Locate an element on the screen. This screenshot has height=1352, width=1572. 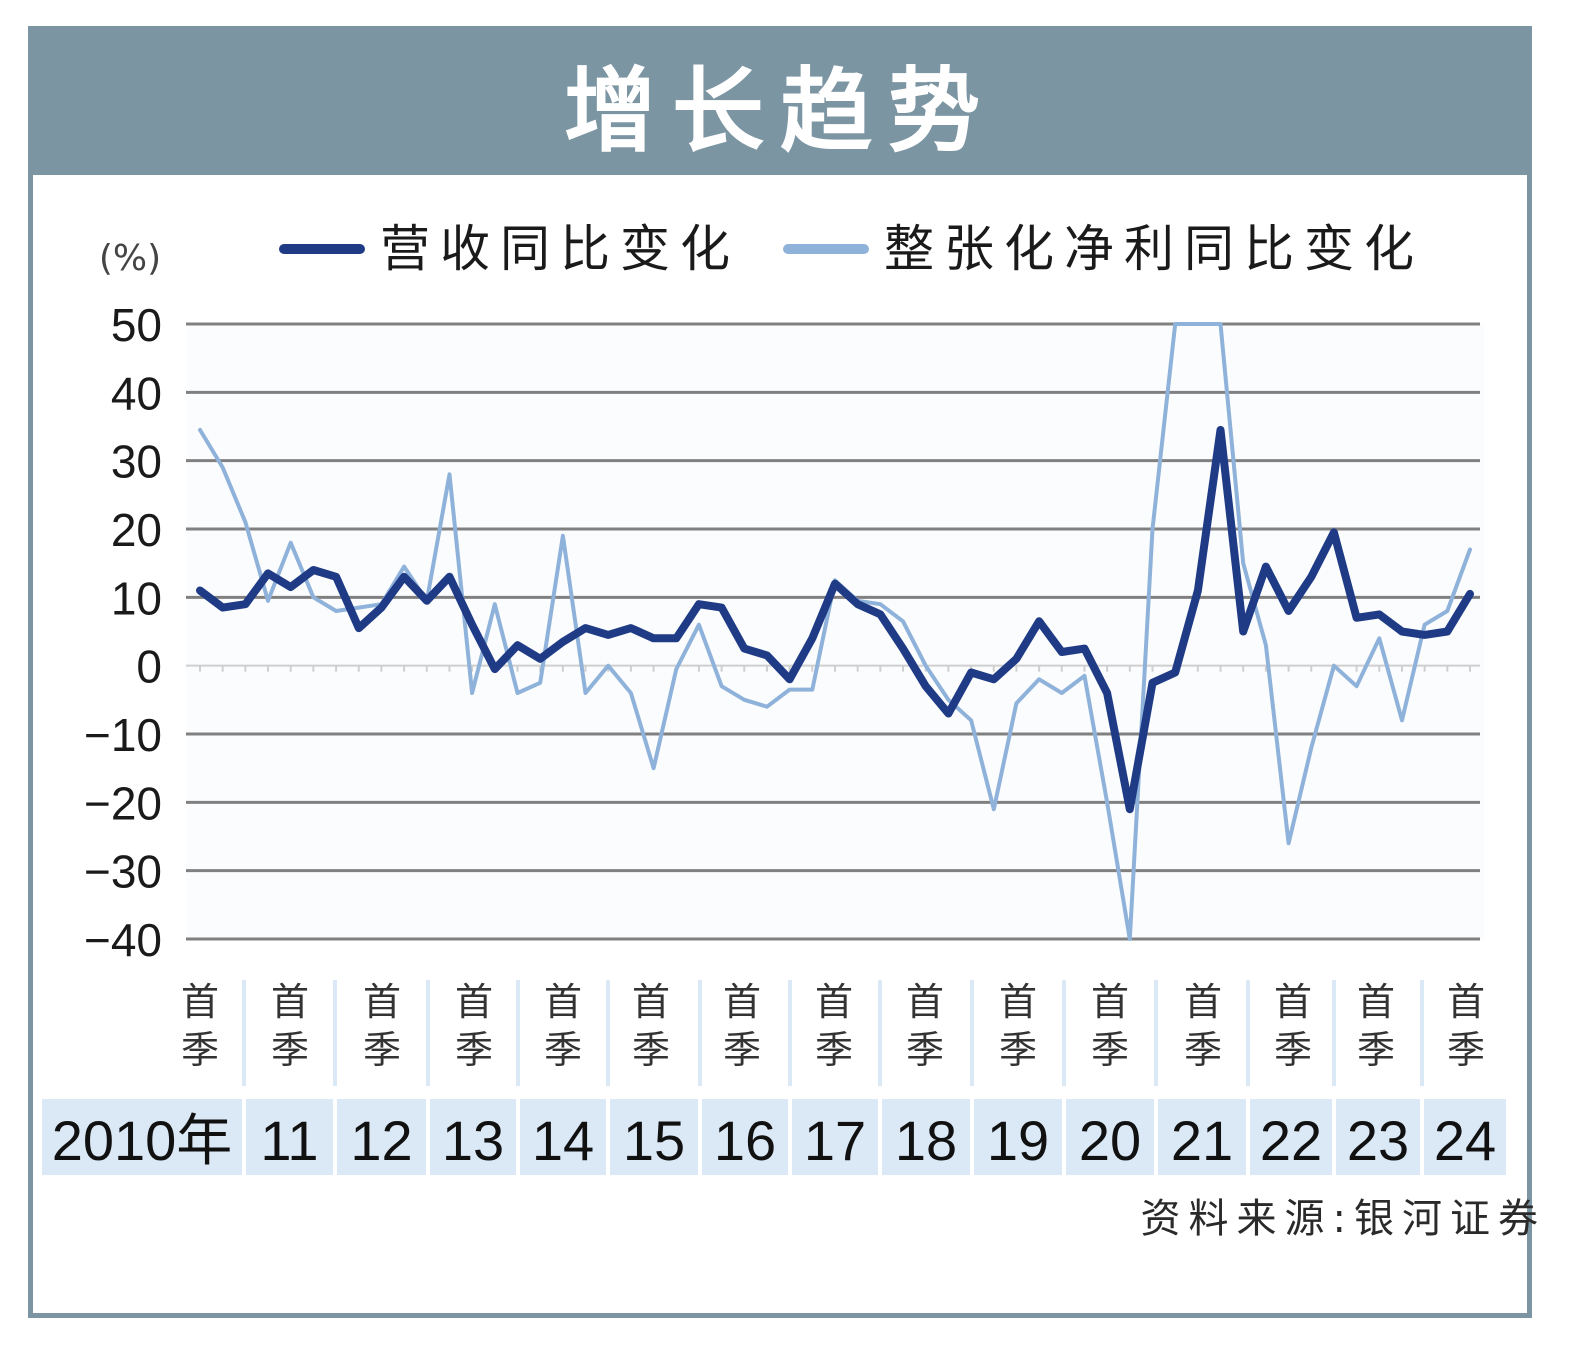
legend: 营收同比变化 整张化净利同比变化 is located at coordinates (851, 249).